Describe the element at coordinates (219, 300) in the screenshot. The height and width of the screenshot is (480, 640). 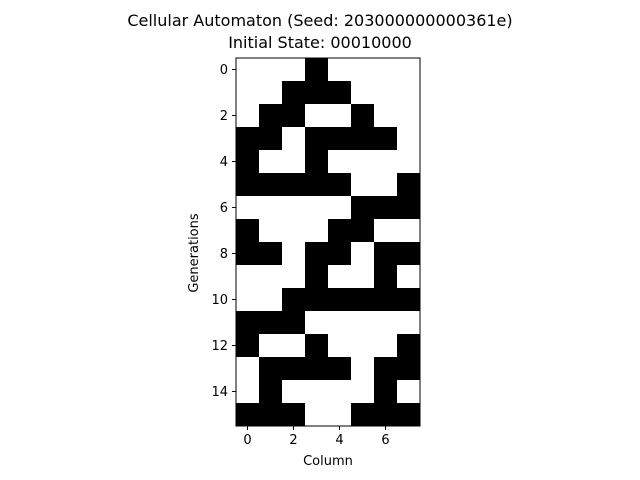
I see `y-tick-label: 10` at that location.